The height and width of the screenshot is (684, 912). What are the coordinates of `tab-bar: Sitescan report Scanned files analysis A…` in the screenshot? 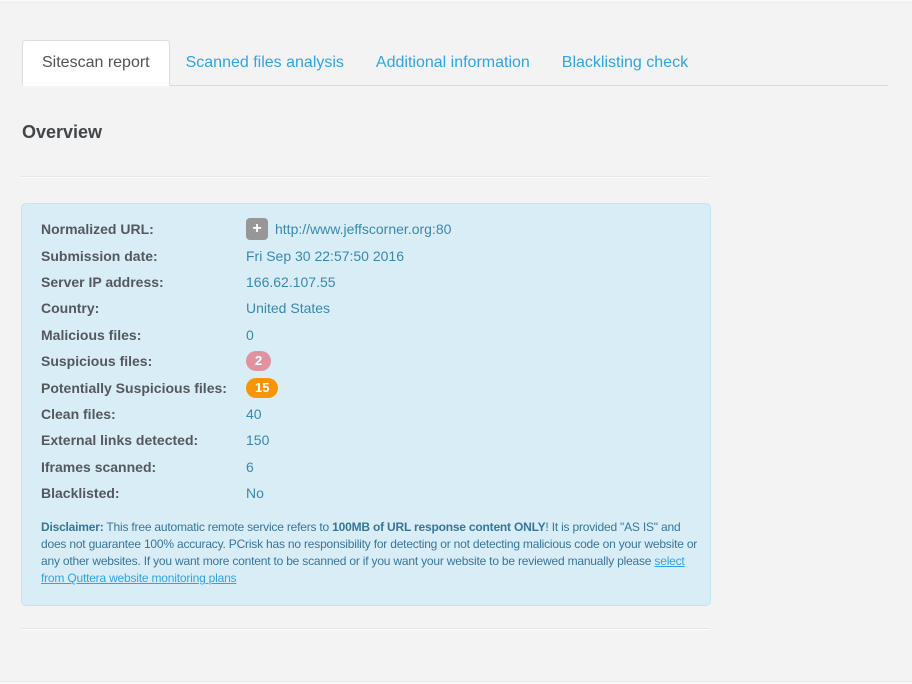 It's located at (455, 63).